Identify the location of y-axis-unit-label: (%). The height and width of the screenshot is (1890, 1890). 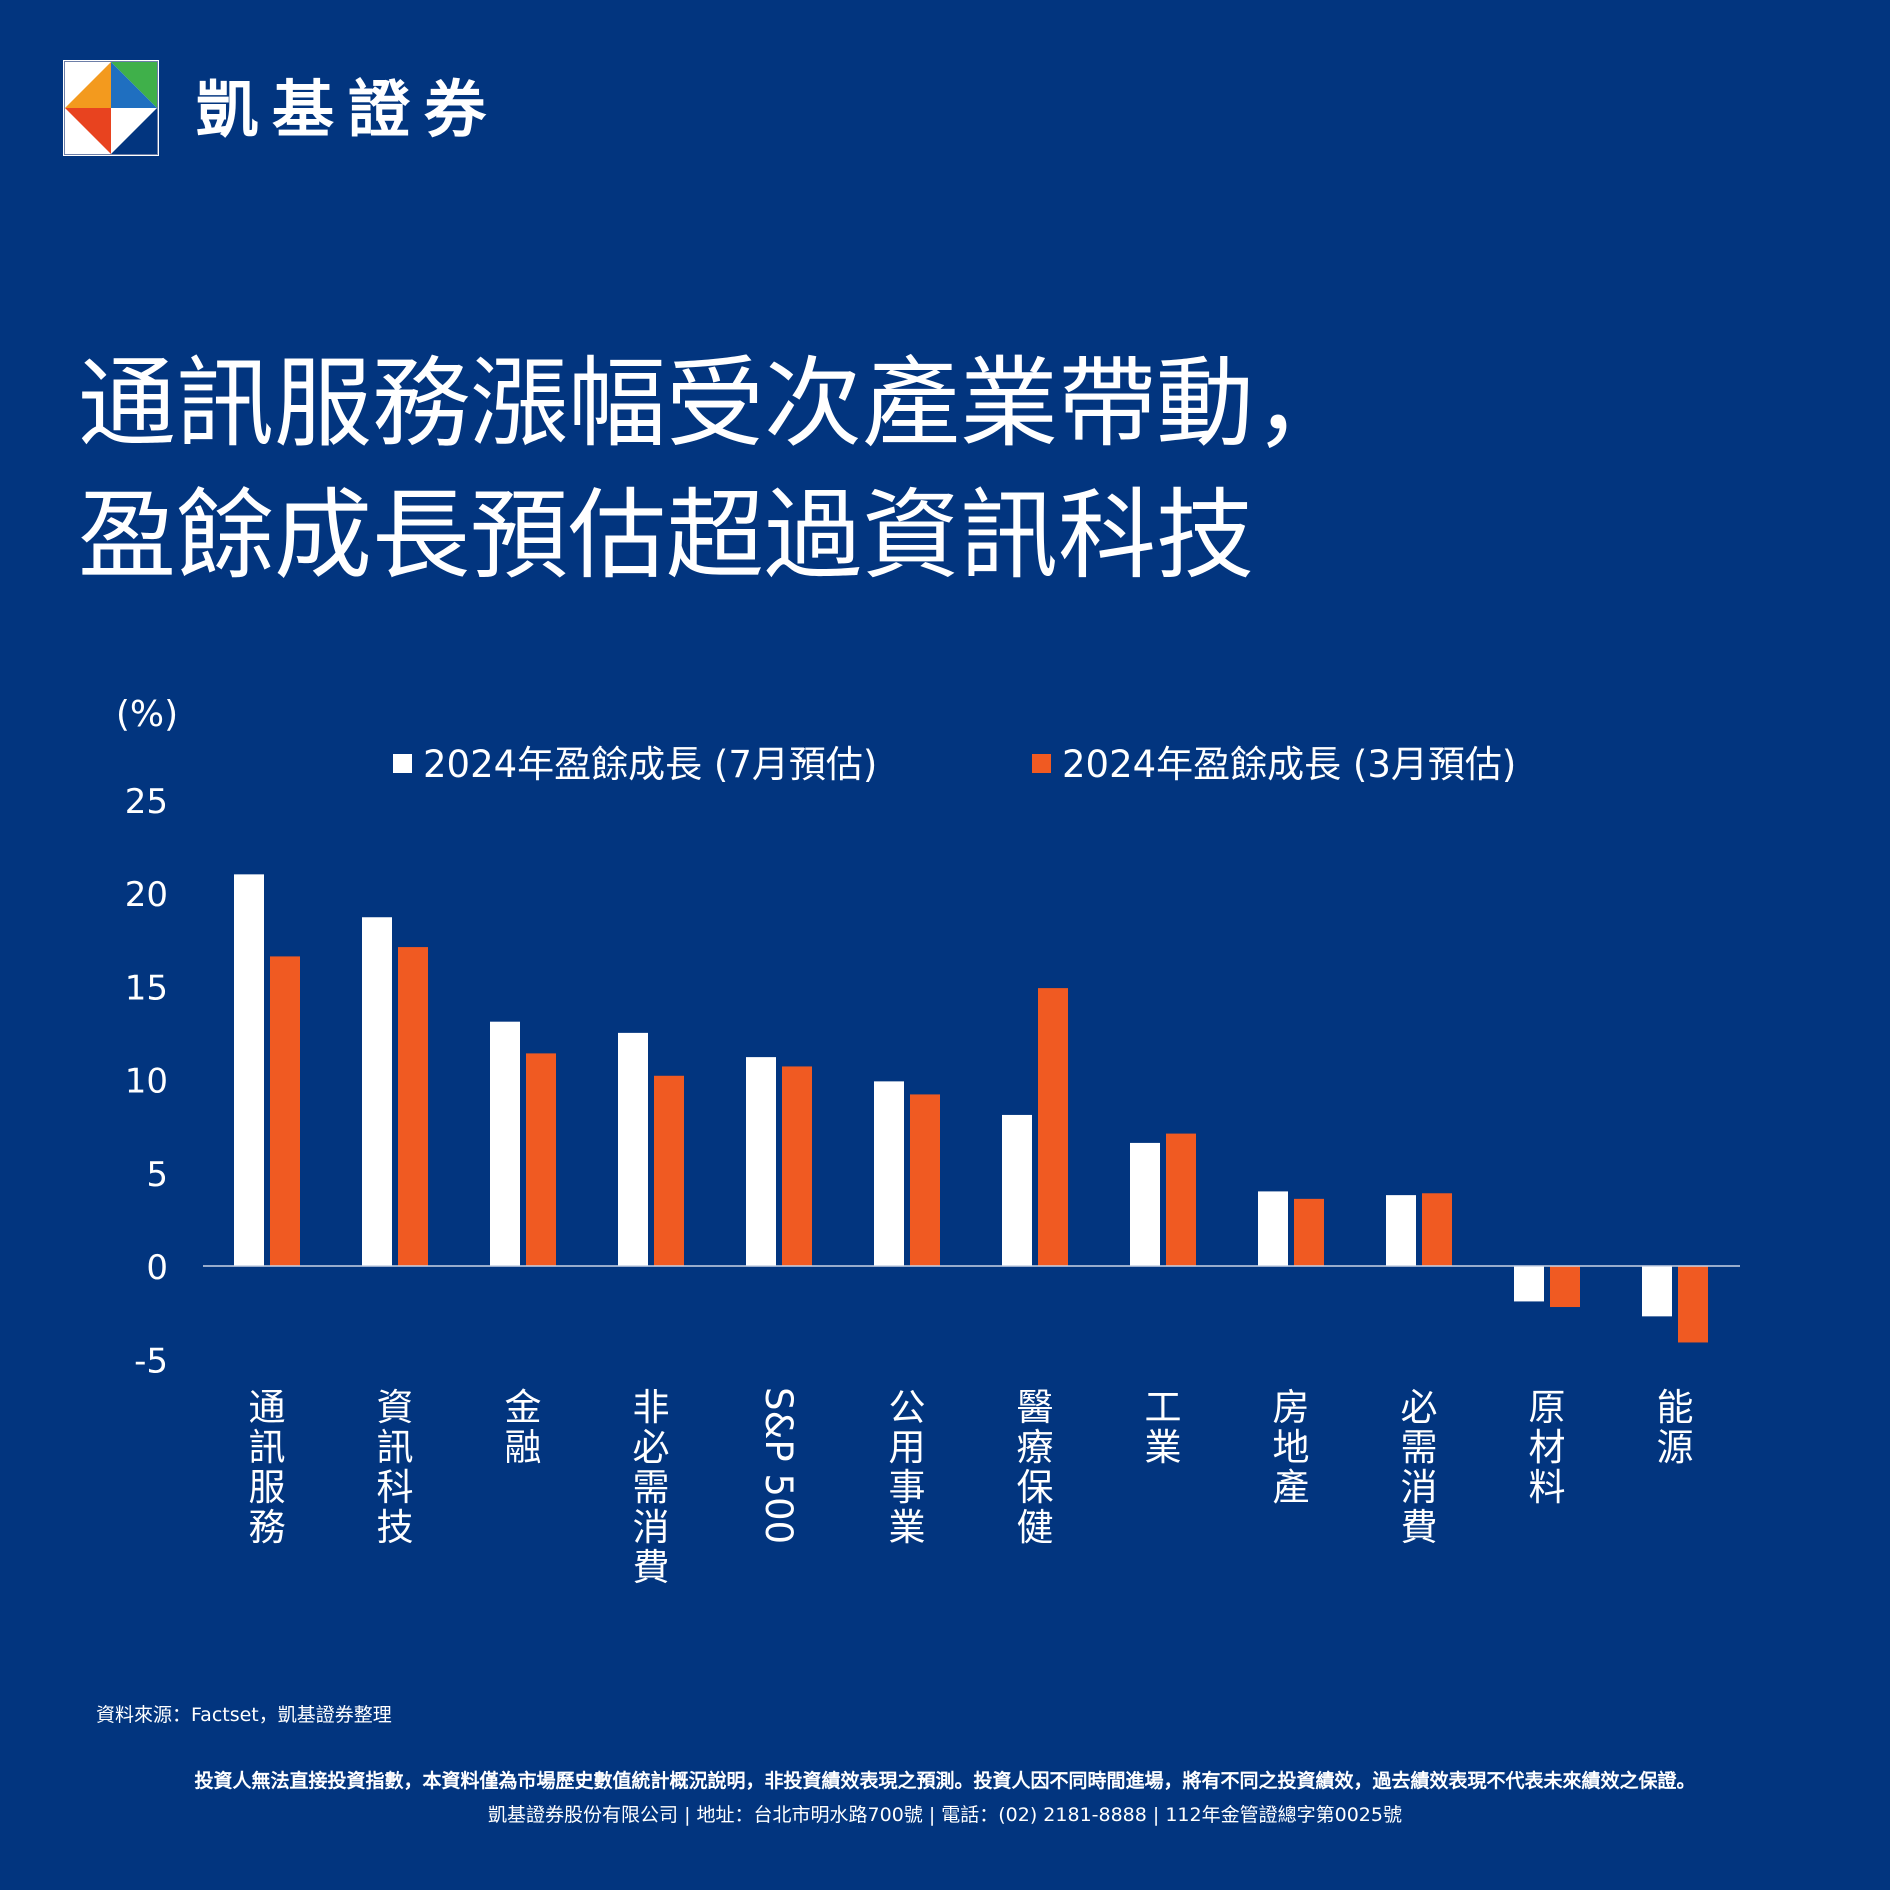
(147, 714).